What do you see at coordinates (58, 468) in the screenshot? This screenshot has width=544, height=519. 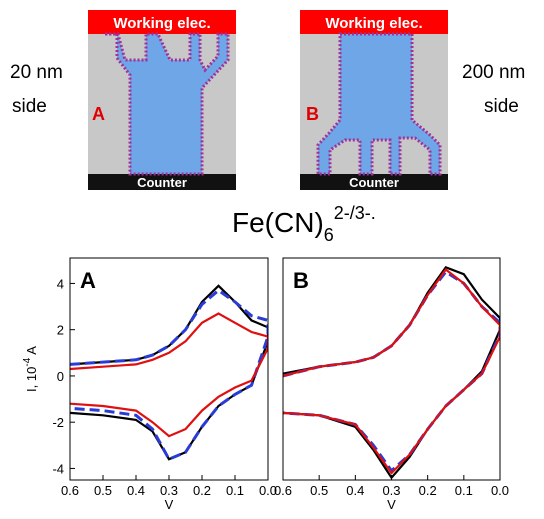 I see `y-tick-label: -4` at bounding box center [58, 468].